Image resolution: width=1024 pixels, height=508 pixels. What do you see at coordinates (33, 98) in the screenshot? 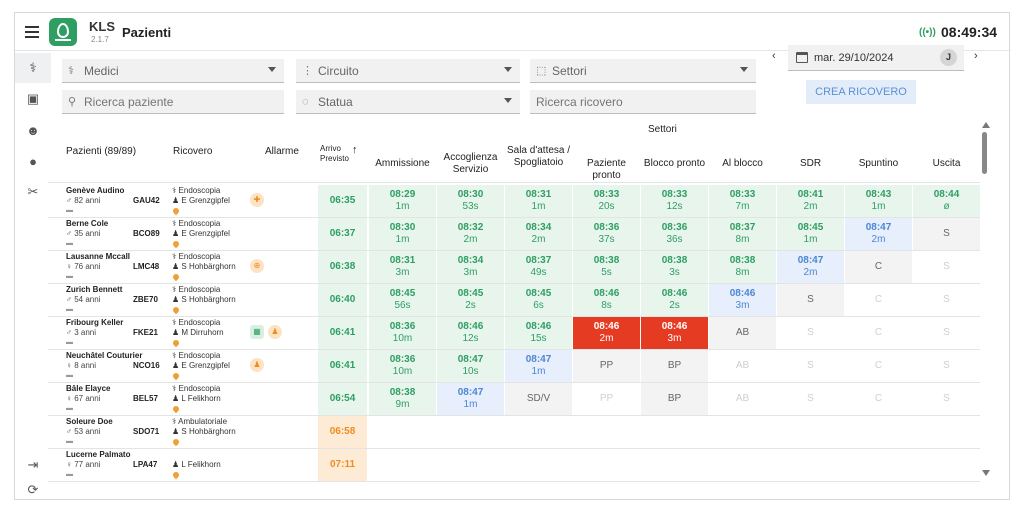
I see `briefcase-icon: ▣` at bounding box center [33, 98].